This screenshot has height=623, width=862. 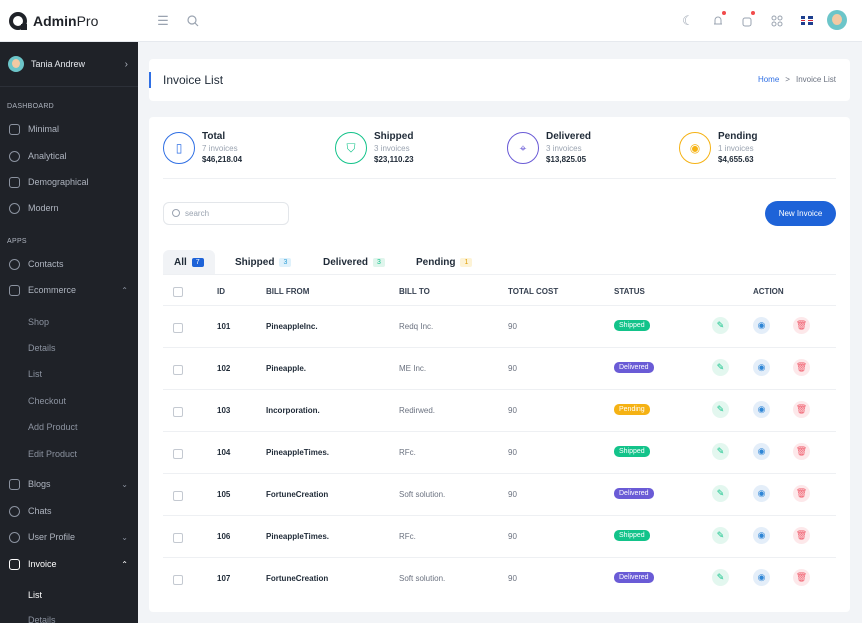 I want to click on logo: AdminPro, so click(x=53, y=21).